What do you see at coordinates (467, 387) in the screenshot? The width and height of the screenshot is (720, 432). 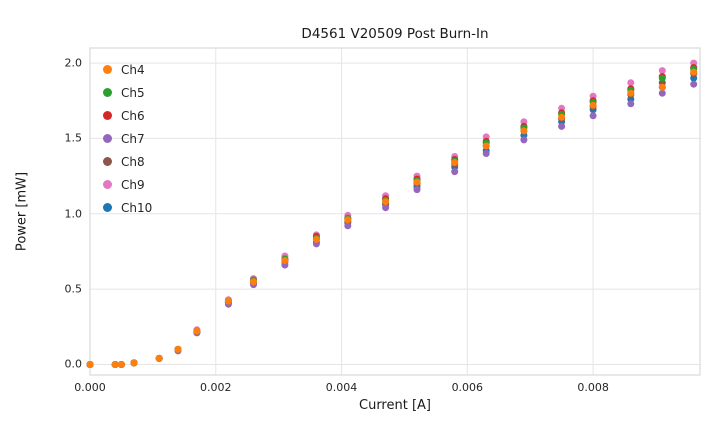 I see `x-tick-label: 0.006` at bounding box center [467, 387].